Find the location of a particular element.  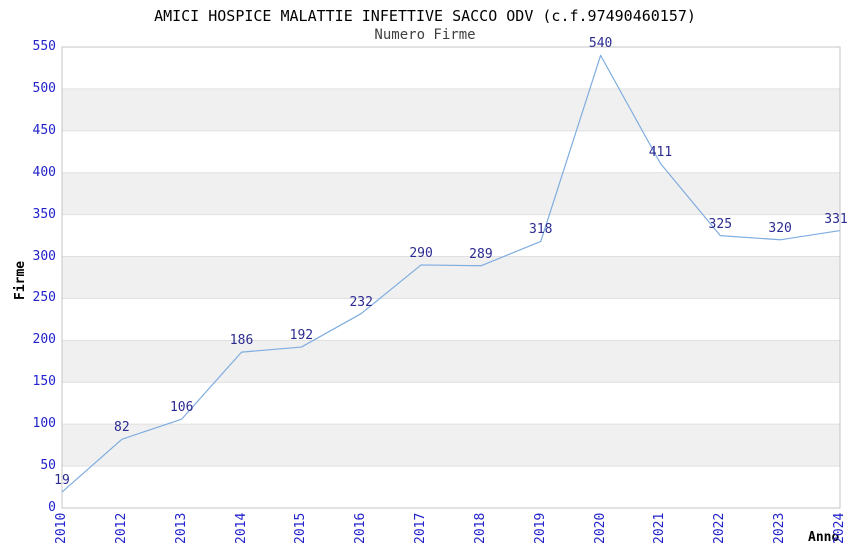

data-label: 290 is located at coordinates (421, 253).